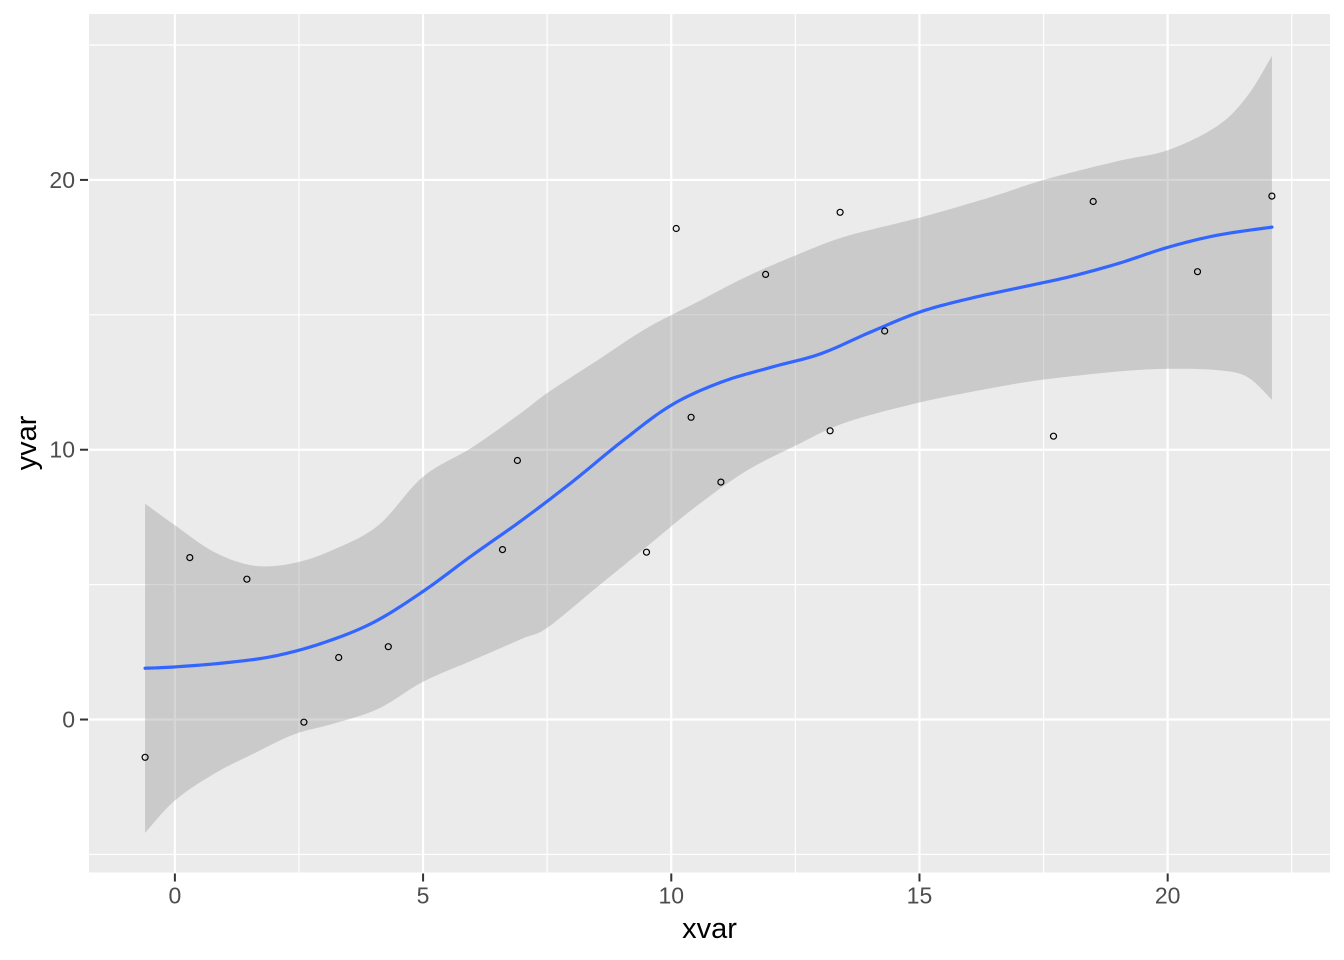  I want to click on x-axis-tick-label: 5, so click(423, 896).